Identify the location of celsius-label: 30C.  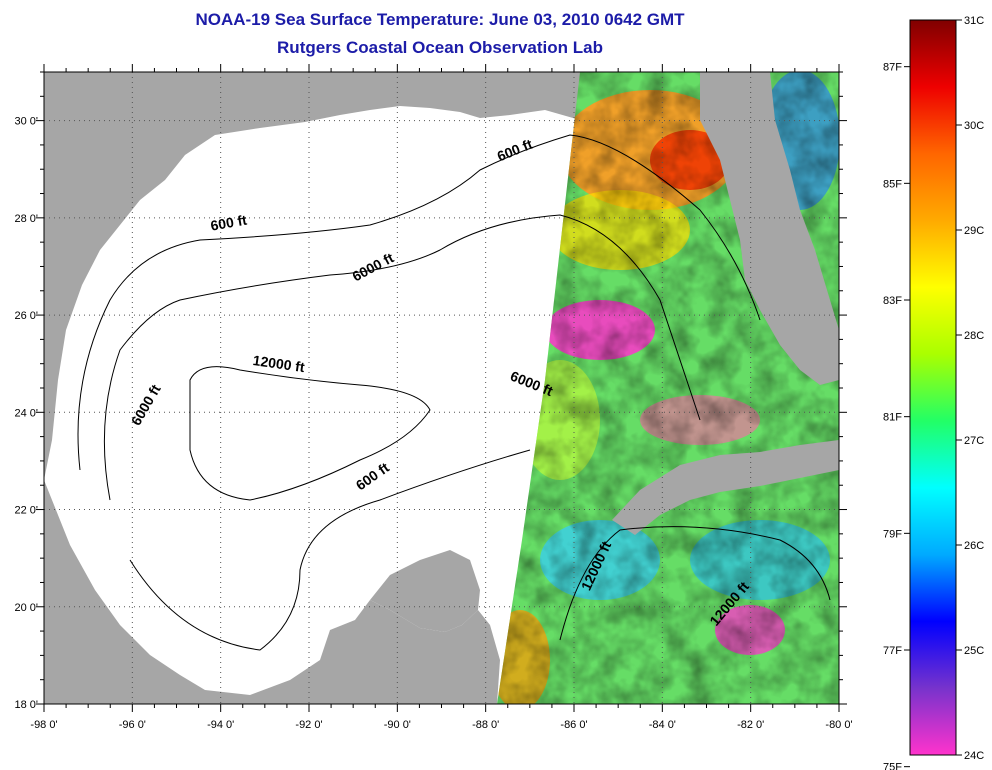
(974, 126).